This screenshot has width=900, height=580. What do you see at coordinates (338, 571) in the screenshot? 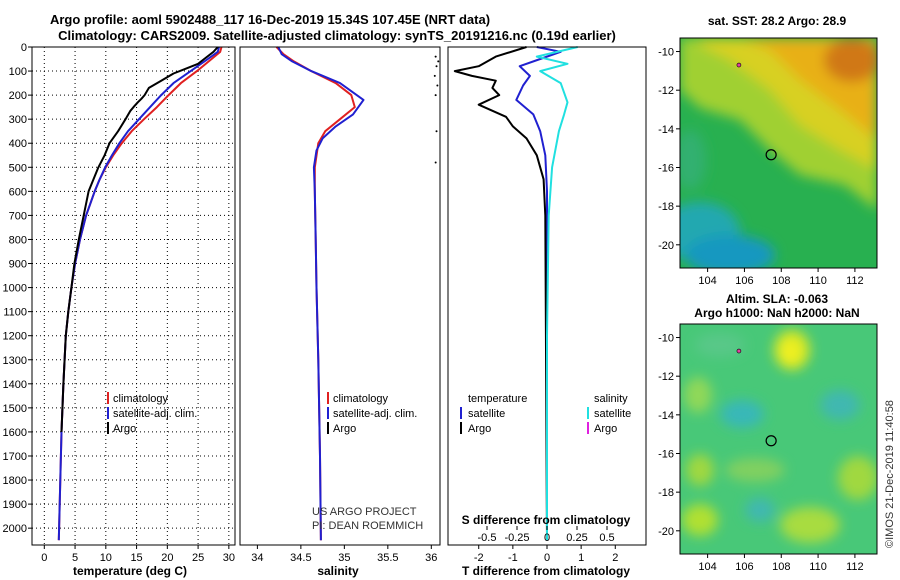
I see `salinity-x-label: salinity` at bounding box center [338, 571].